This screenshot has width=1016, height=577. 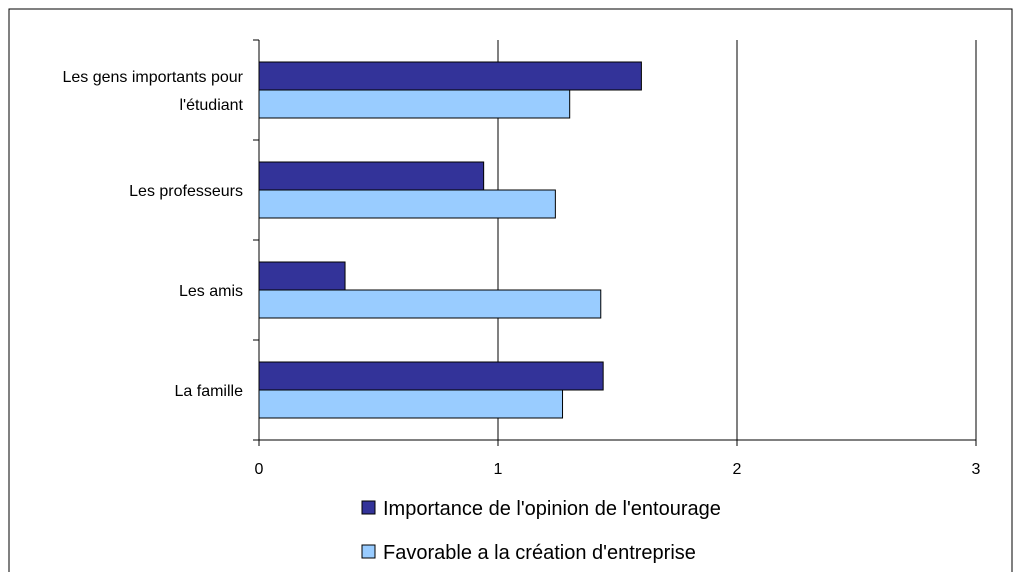 What do you see at coordinates (737, 469) in the screenshot?
I see `x-tick-label: 2` at bounding box center [737, 469].